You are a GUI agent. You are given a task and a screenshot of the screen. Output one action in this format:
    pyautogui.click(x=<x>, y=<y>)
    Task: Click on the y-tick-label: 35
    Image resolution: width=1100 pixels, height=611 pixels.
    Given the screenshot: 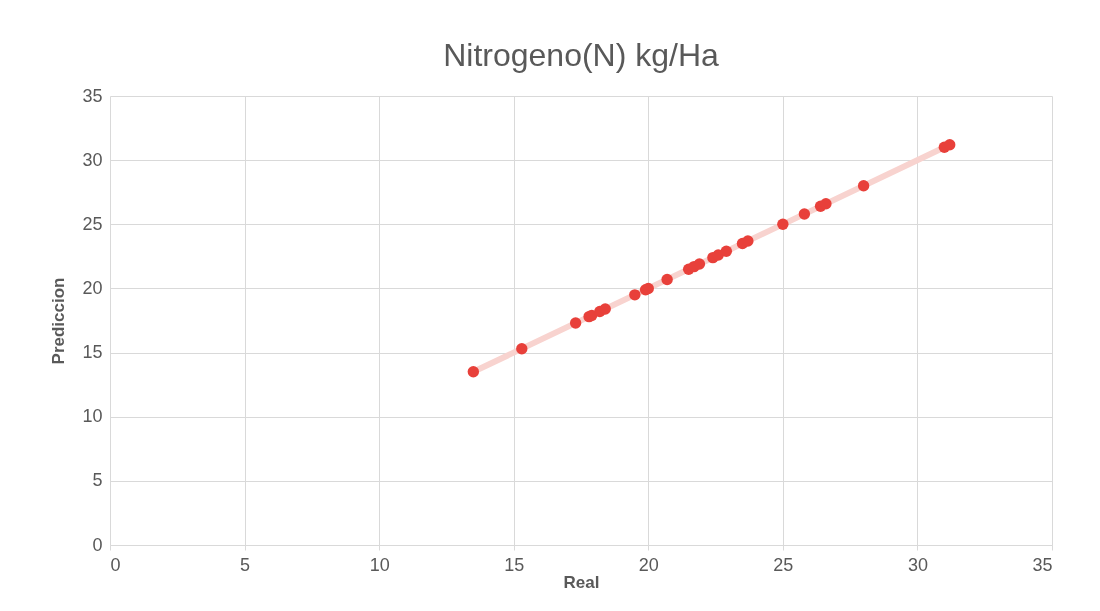 What is the action you would take?
    pyautogui.click(x=92, y=95)
    